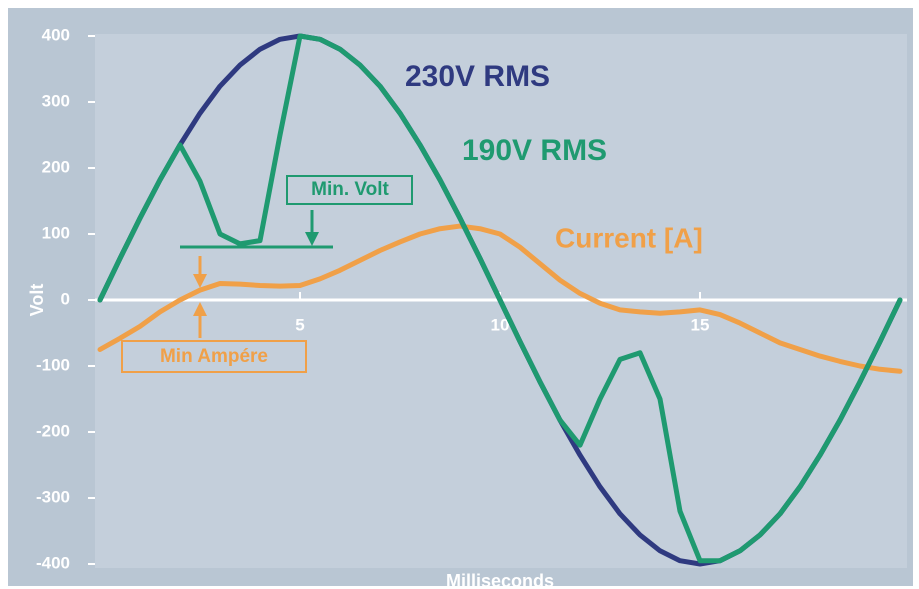 This screenshot has height=589, width=919. What do you see at coordinates (56, 232) in the screenshot?
I see `y-tick-label: 100` at bounding box center [56, 232].